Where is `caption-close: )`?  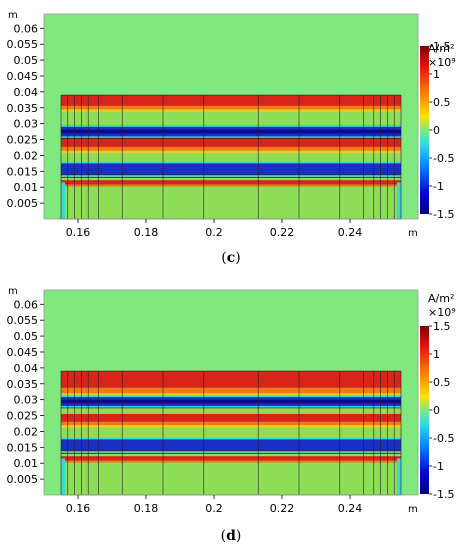
caption-close: ) is located at coordinates (237, 258).